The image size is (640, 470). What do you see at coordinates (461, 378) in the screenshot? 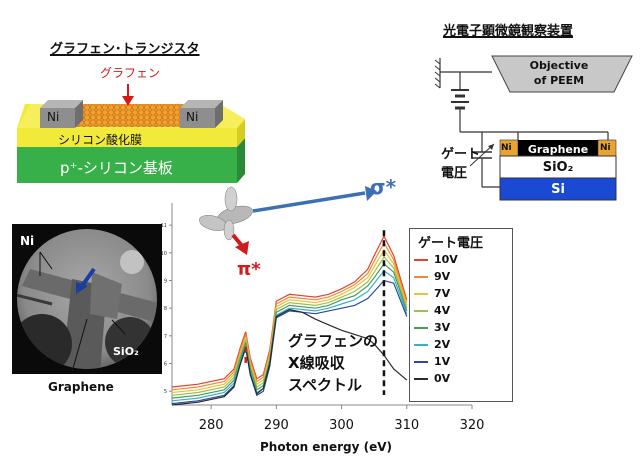
I see `legend-item: 0V` at bounding box center [461, 378].